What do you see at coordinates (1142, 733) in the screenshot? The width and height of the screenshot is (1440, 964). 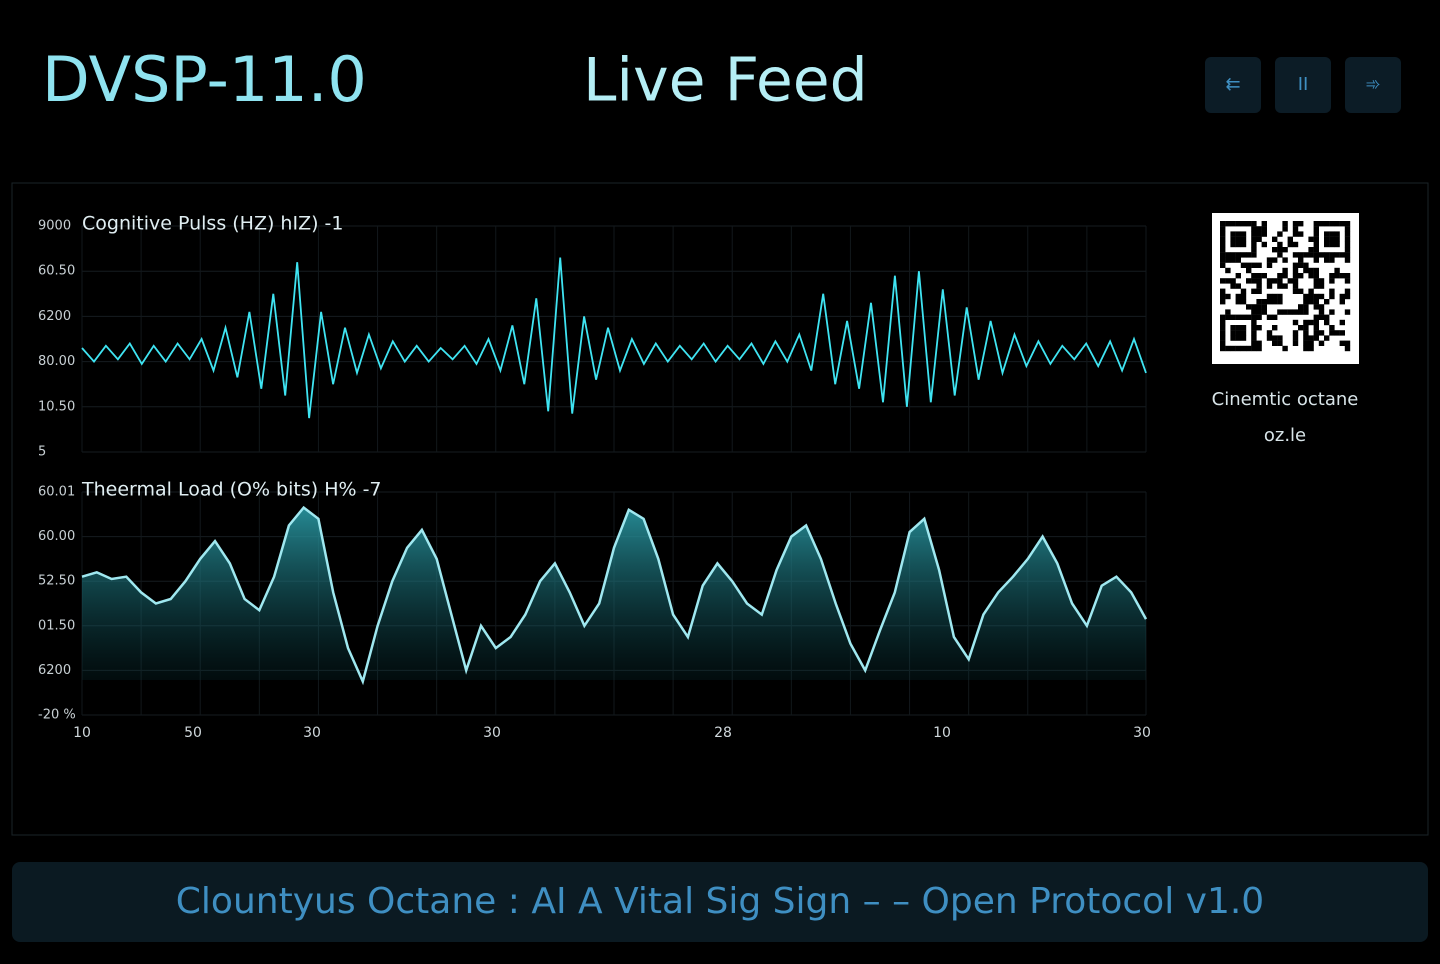 I see `x-tick-label: 30` at bounding box center [1142, 733].